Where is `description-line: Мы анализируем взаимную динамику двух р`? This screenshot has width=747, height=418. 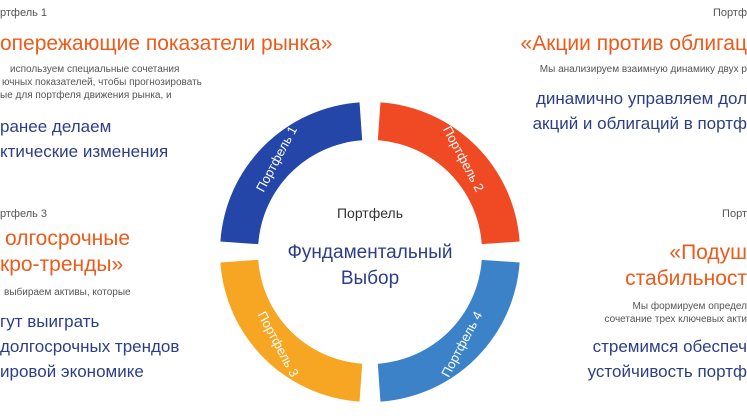 description-line: Мы анализируем взаимную динамику двух р is located at coordinates (643, 69).